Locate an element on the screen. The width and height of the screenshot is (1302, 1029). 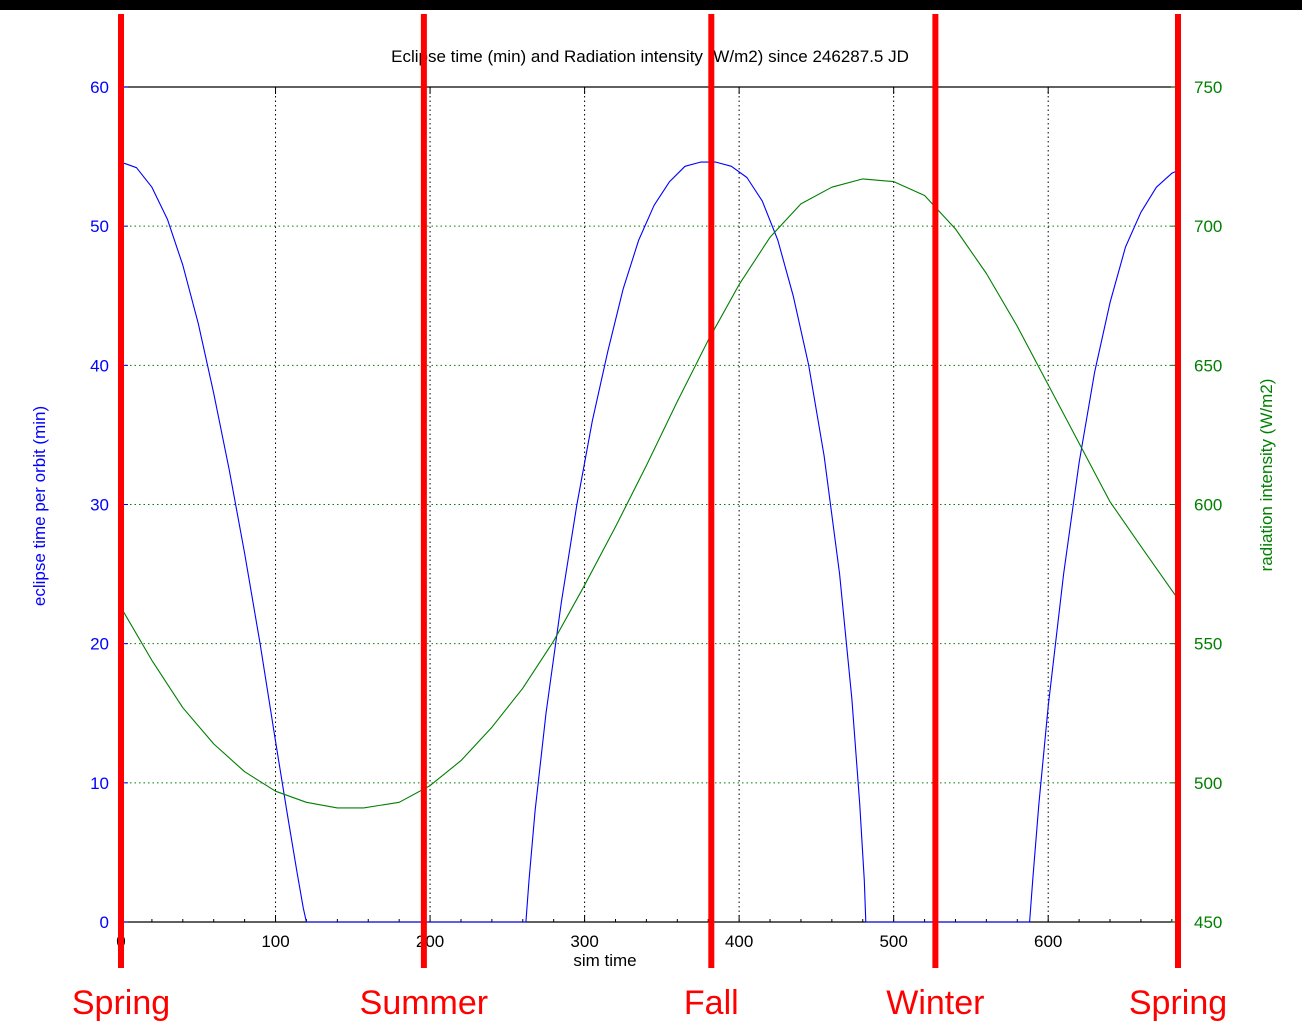
y-left-tick-label: 0 is located at coordinates (104, 922).